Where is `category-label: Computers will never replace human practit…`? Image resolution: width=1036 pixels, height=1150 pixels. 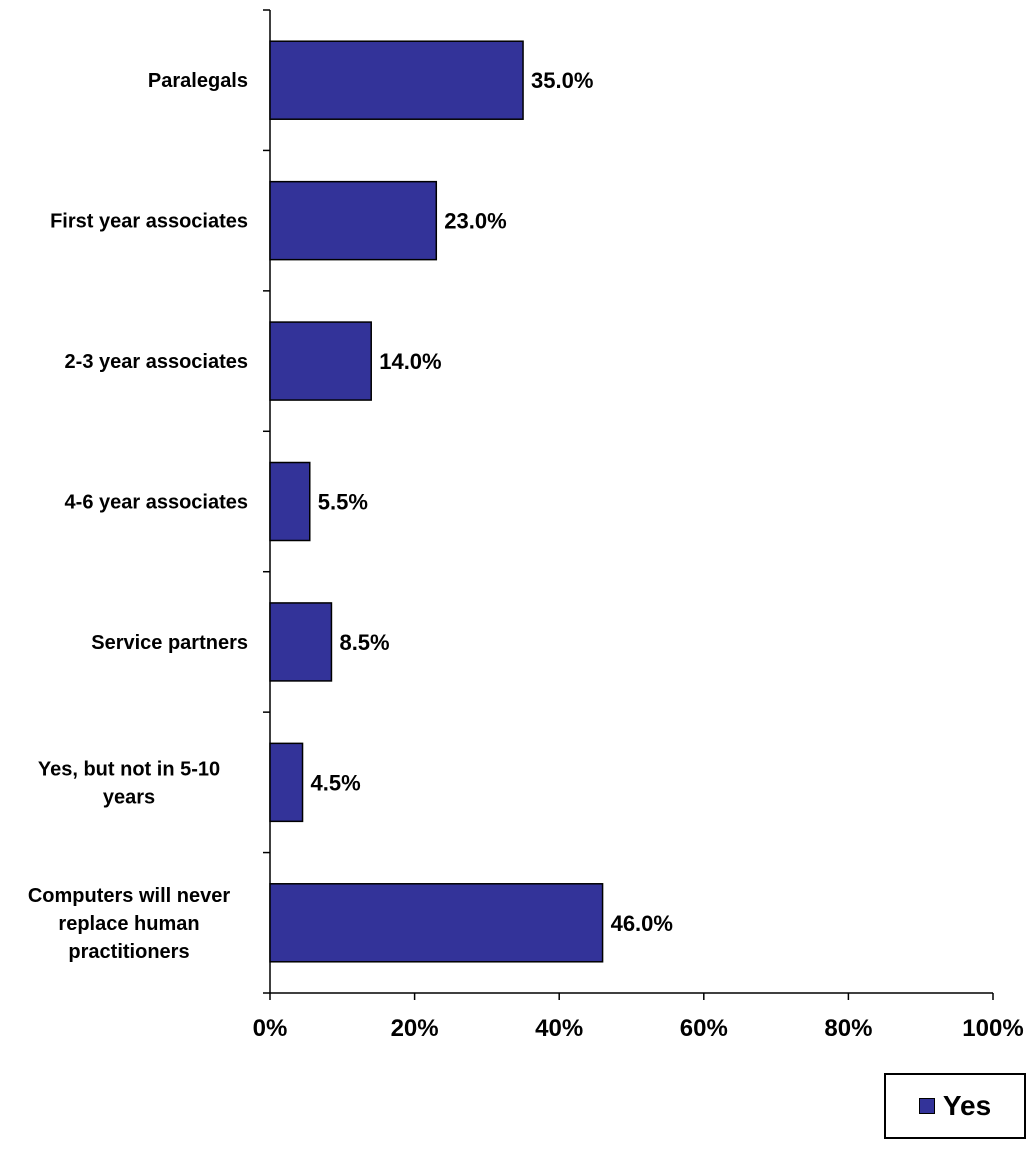
category-label: Computers will never replace human practit… is located at coordinates (129, 924).